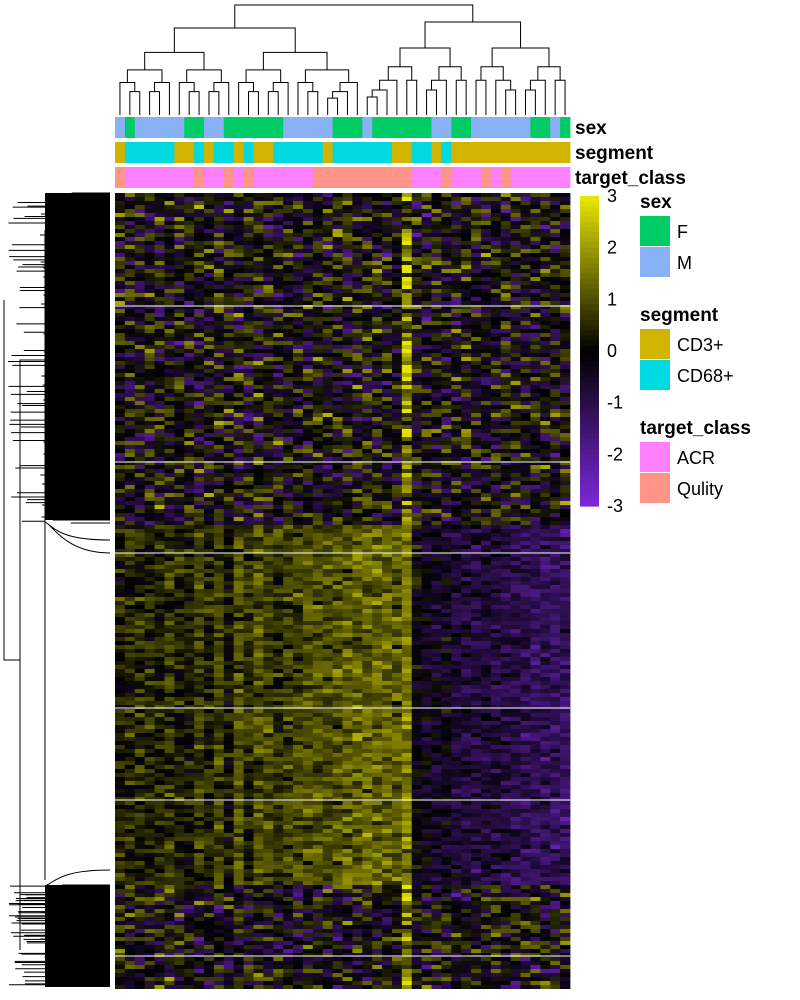  Describe the element at coordinates (340, 103) in the screenshot. I see `column-dendrogram-branch` at that location.